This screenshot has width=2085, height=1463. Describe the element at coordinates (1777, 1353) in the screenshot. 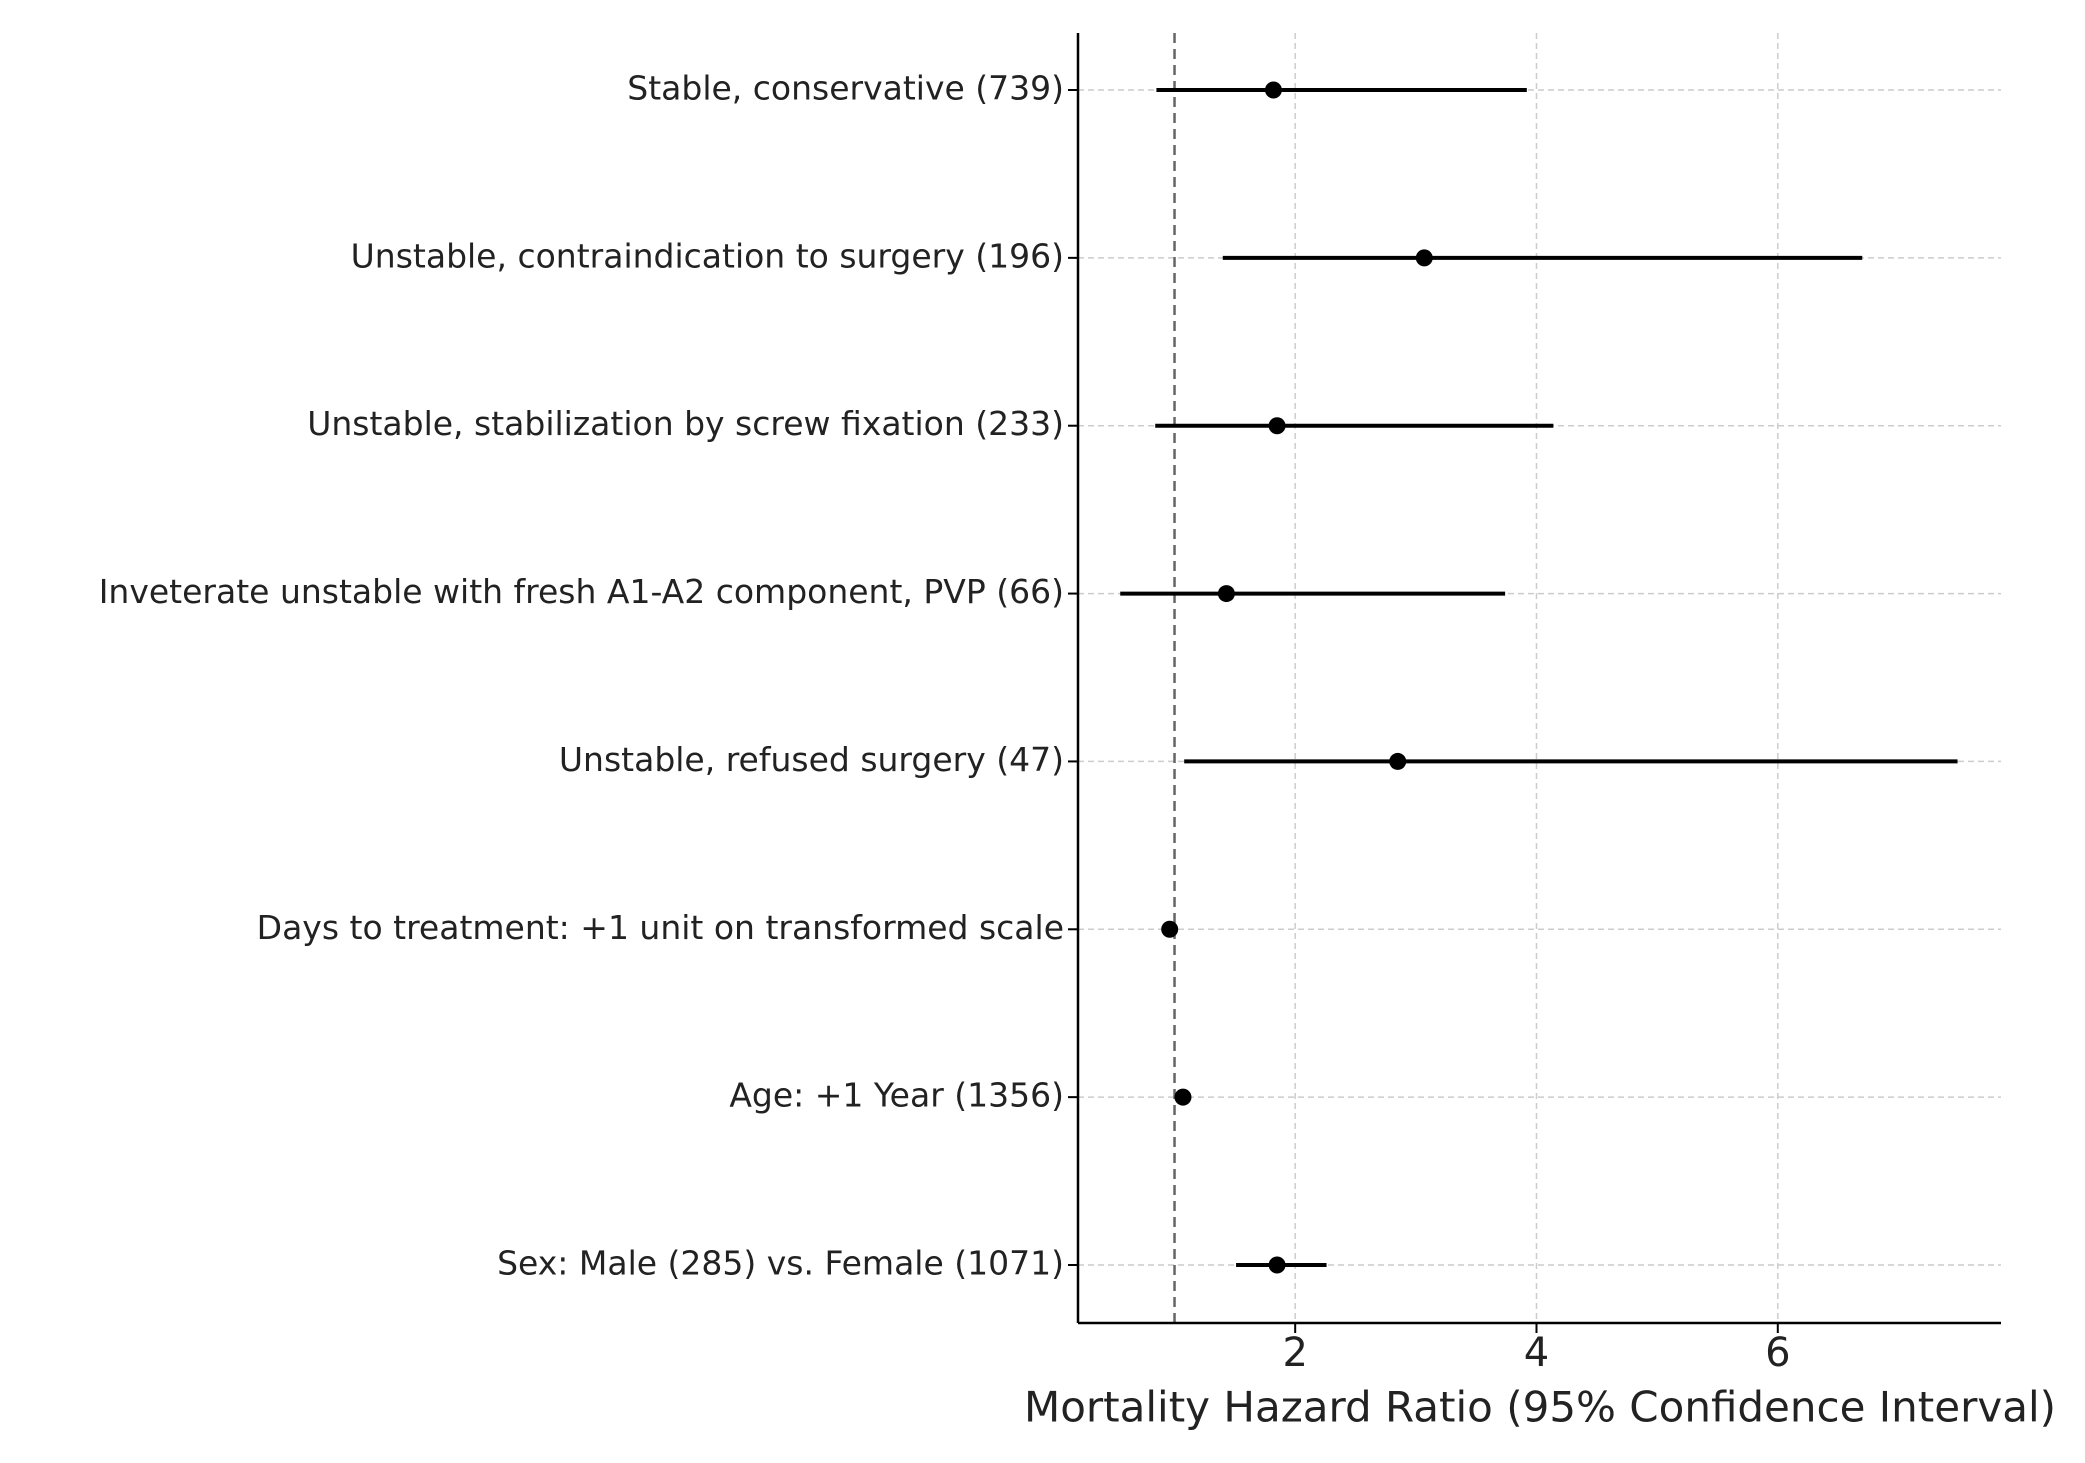

I see `x-tick-label: 6` at that location.